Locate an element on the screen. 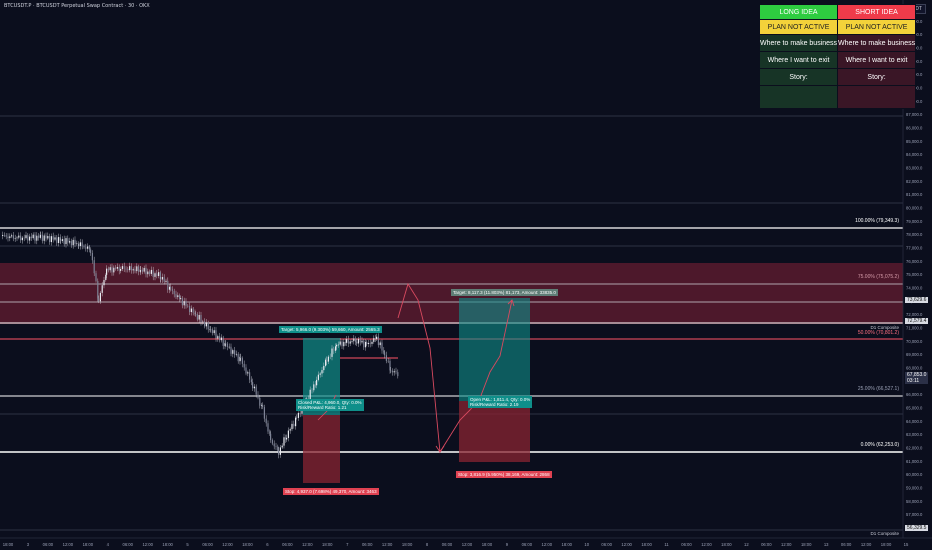  short-position-profit is located at coordinates (494, 349).